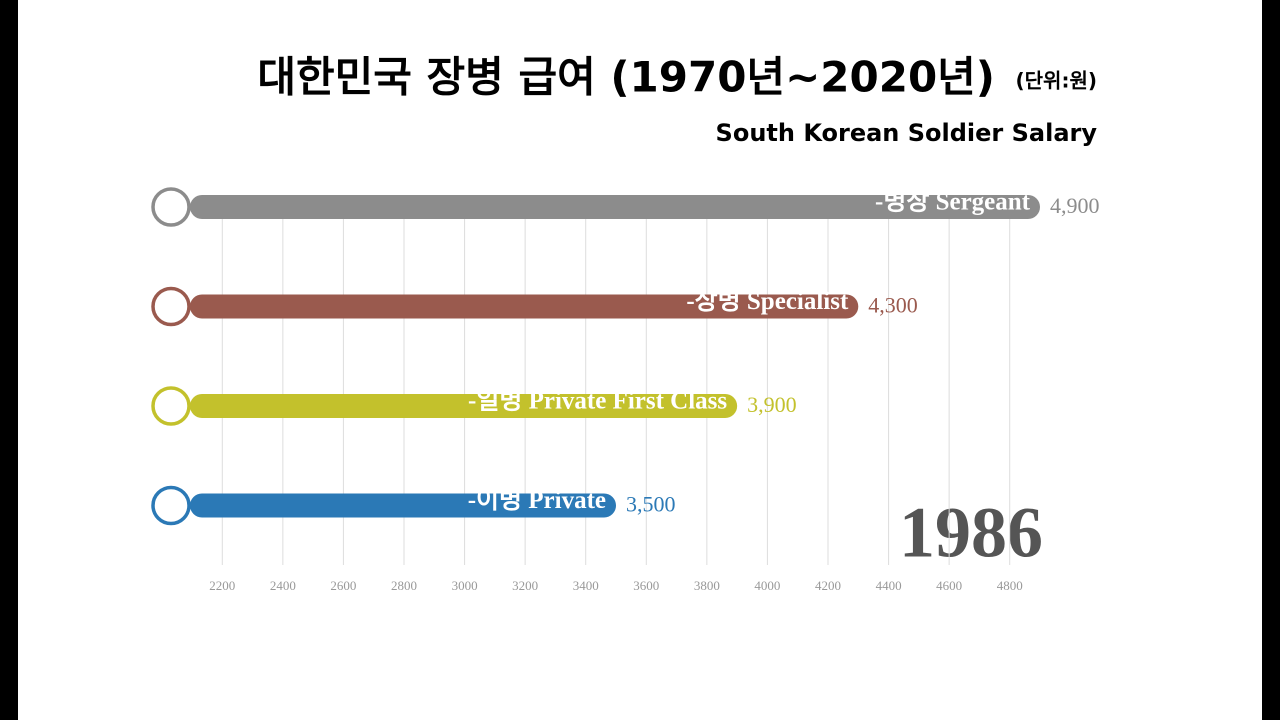  I want to click on x-tick-label: 3800, so click(707, 585).